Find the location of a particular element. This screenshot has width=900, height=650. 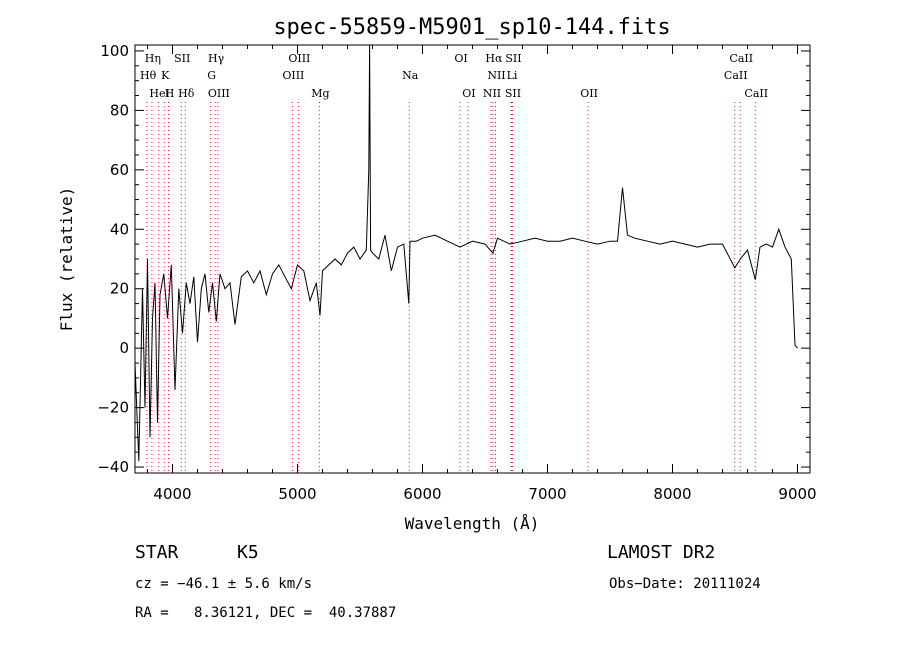

y-axis-label: Flux (relative) is located at coordinates (66, 259).